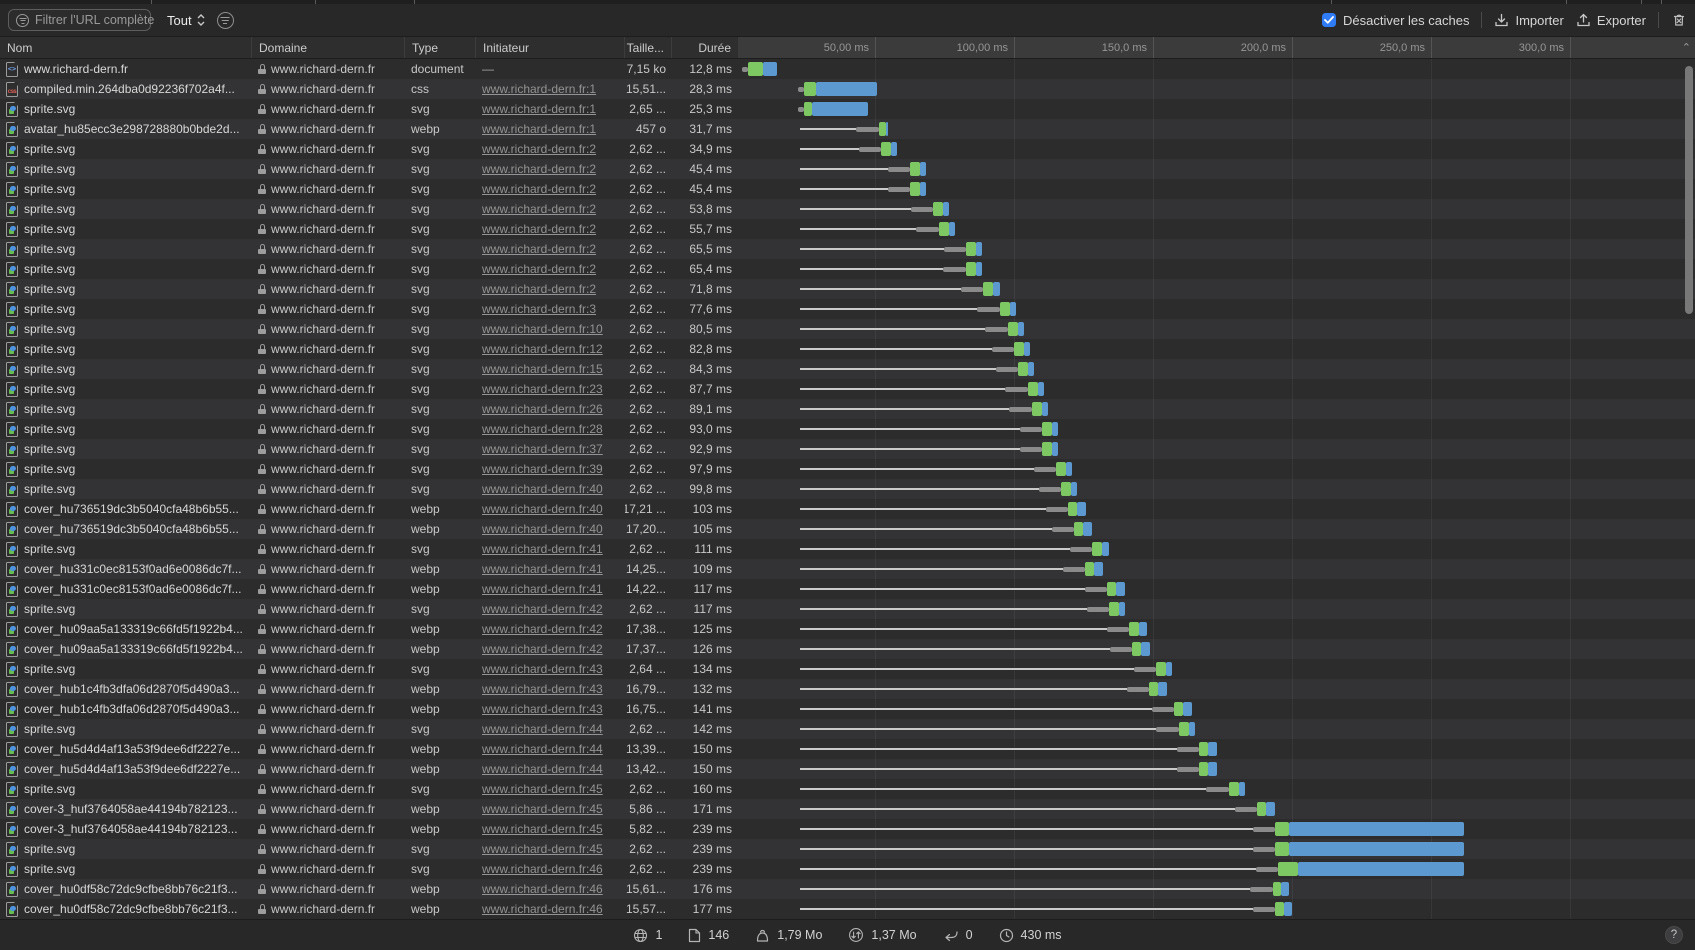 The image size is (1695, 950). What do you see at coordinates (542, 469) in the screenshot?
I see `initiator-link: www.richard-dern.fr:39` at bounding box center [542, 469].